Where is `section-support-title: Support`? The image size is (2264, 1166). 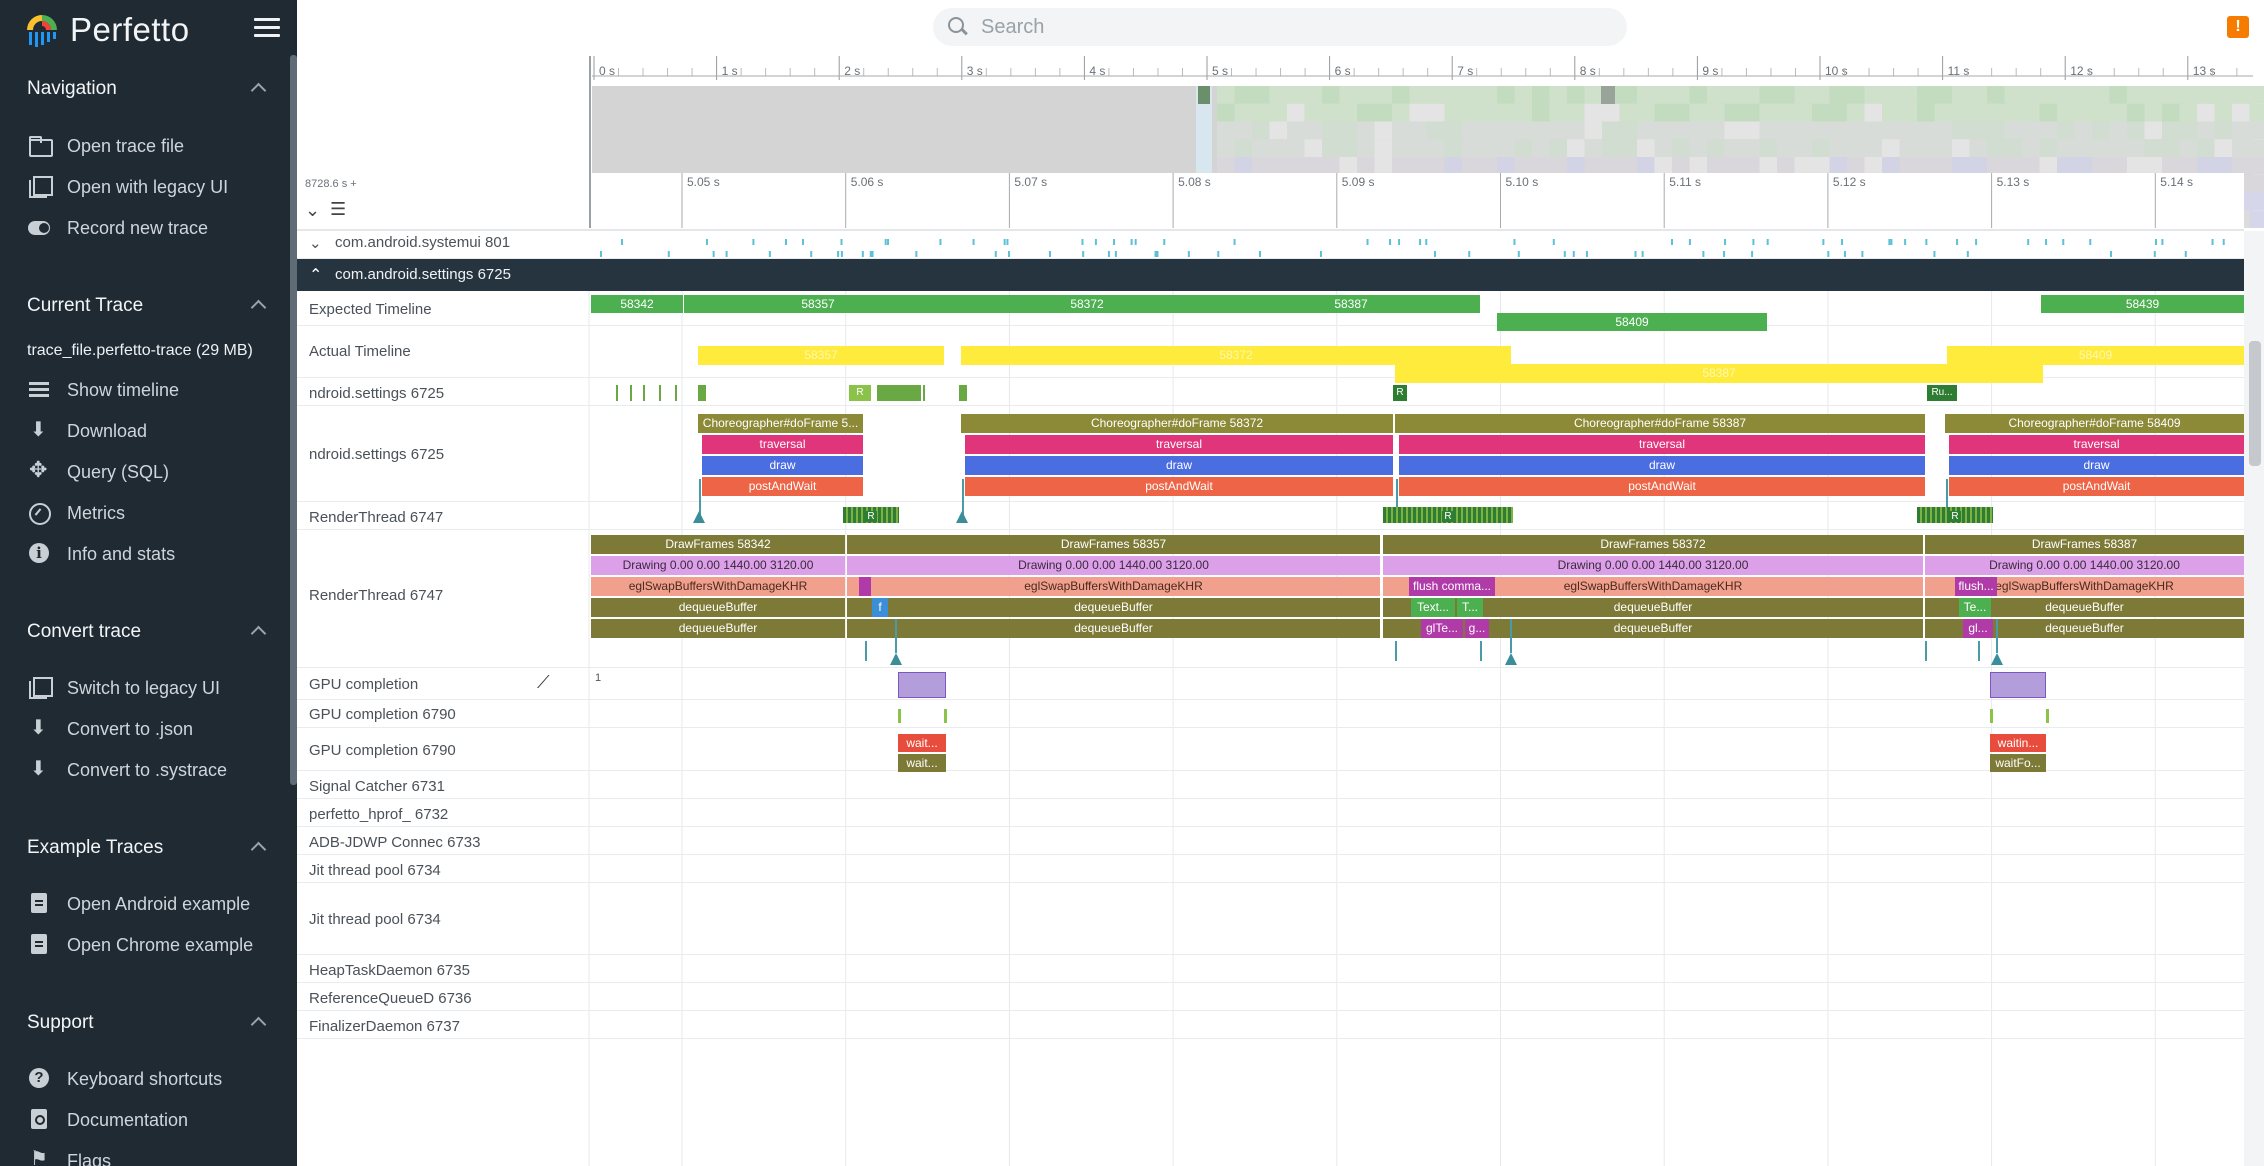 section-support-title: Support is located at coordinates (60, 1022).